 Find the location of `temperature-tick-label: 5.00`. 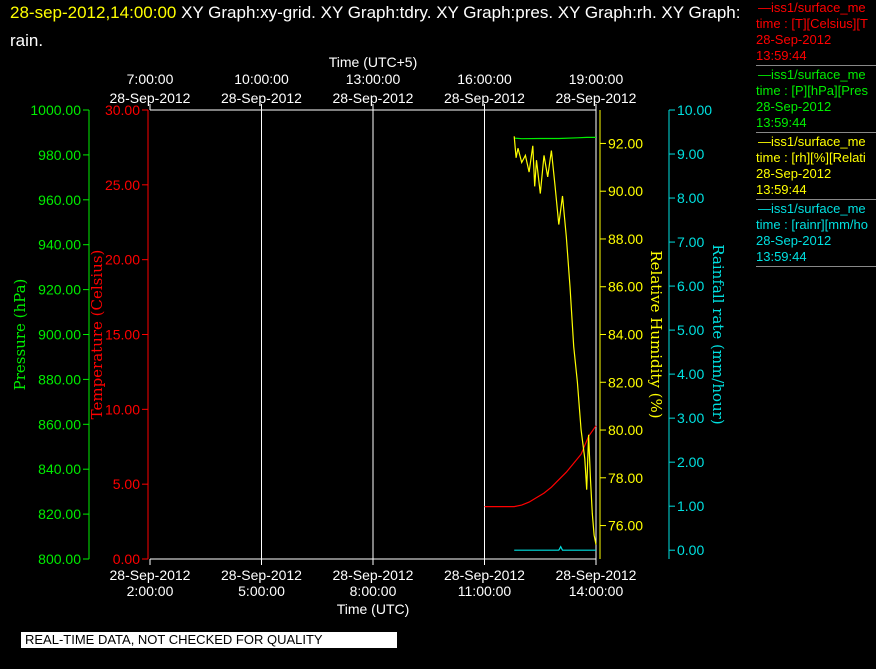

temperature-tick-label: 5.00 is located at coordinates (126, 484).